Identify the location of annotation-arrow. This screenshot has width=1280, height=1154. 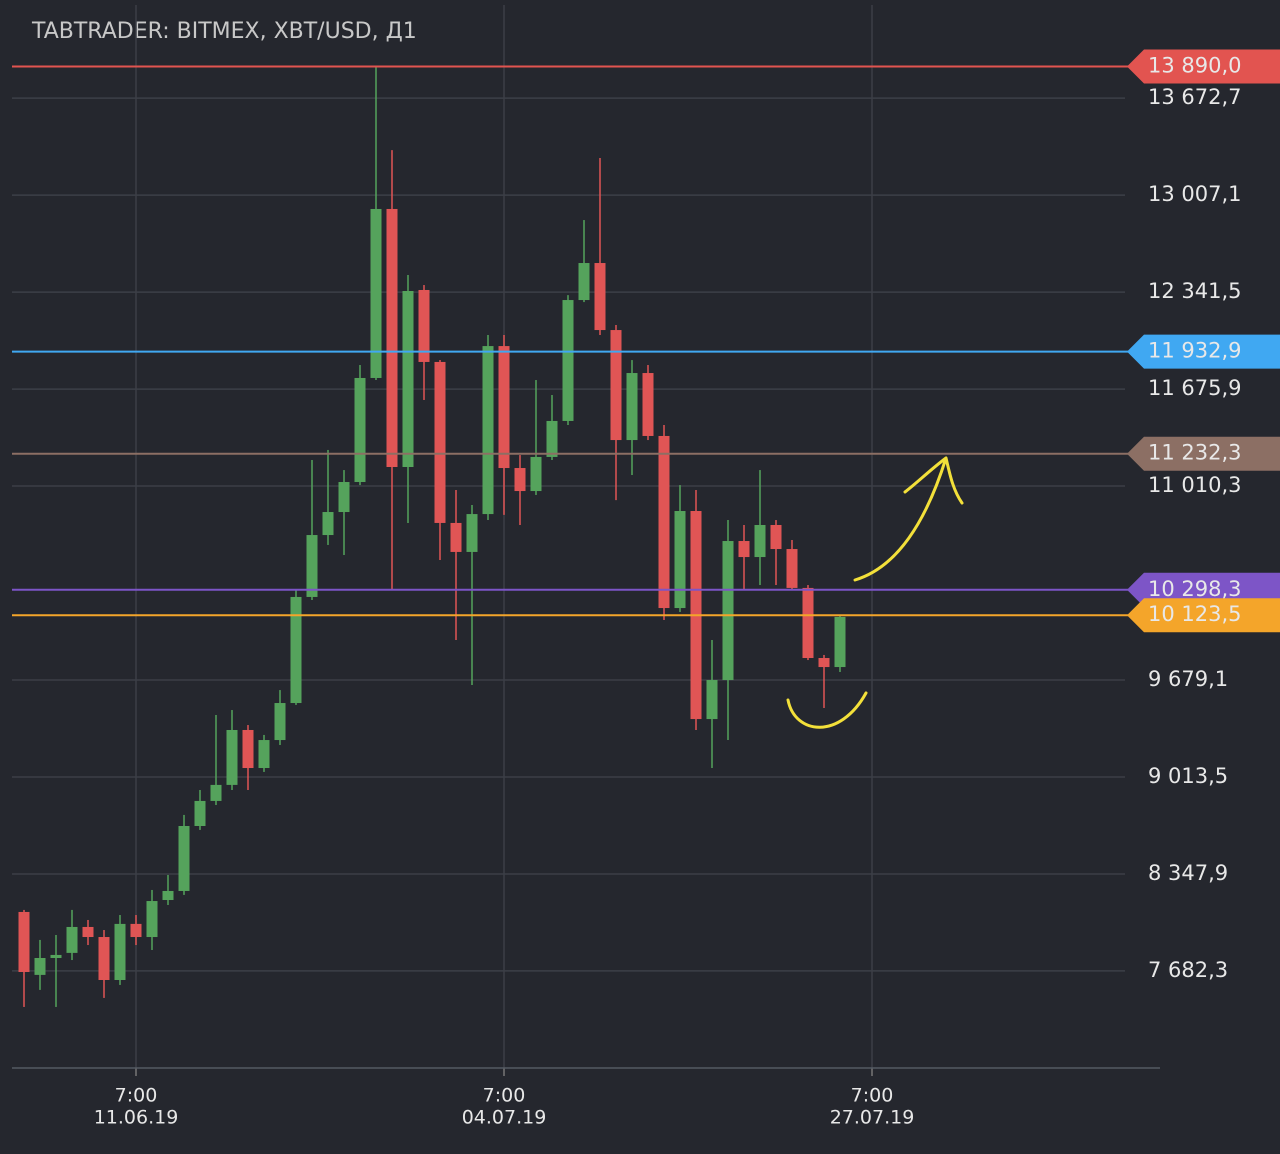
(908, 519).